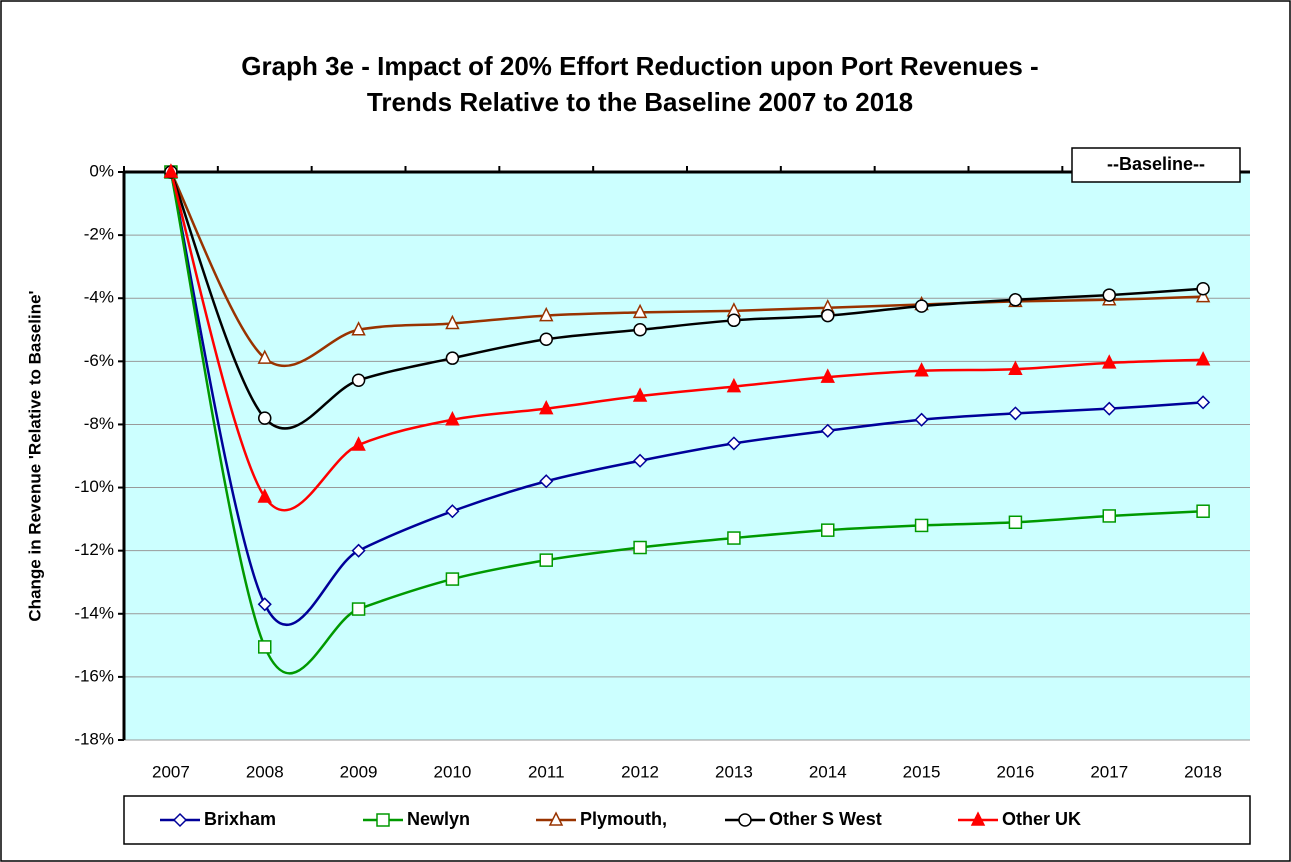 Image resolution: width=1291 pixels, height=862 pixels. Describe the element at coordinates (240, 819) in the screenshot. I see `legend-label: Brixham` at that location.